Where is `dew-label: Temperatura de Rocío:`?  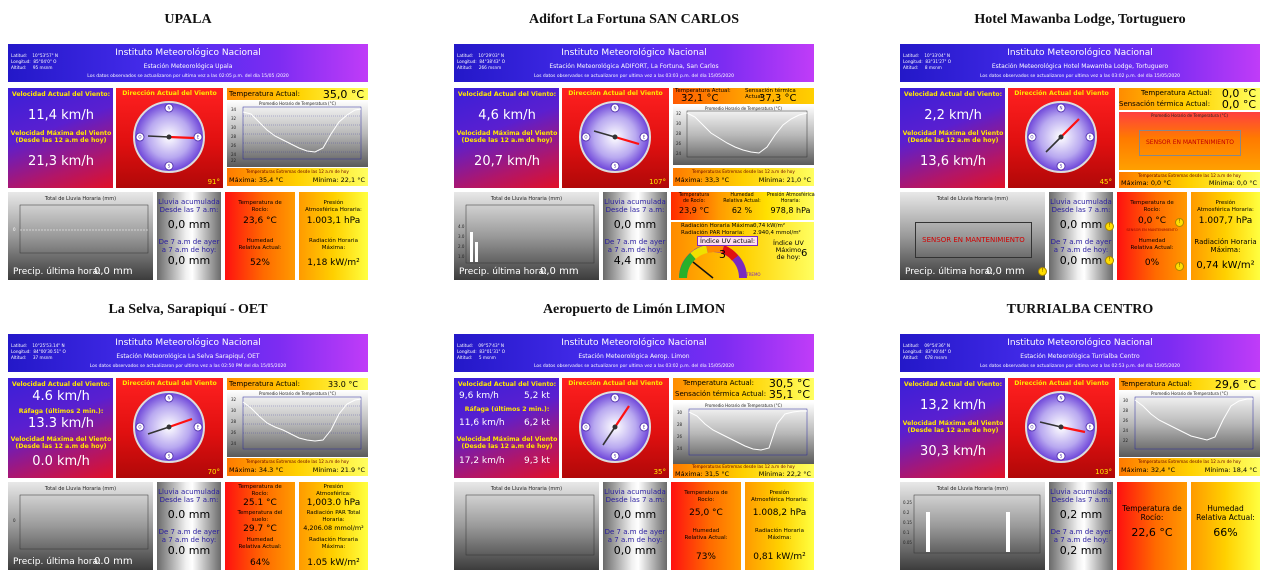
dew-label: Temperatura de Rocío: is located at coordinates (1152, 513).